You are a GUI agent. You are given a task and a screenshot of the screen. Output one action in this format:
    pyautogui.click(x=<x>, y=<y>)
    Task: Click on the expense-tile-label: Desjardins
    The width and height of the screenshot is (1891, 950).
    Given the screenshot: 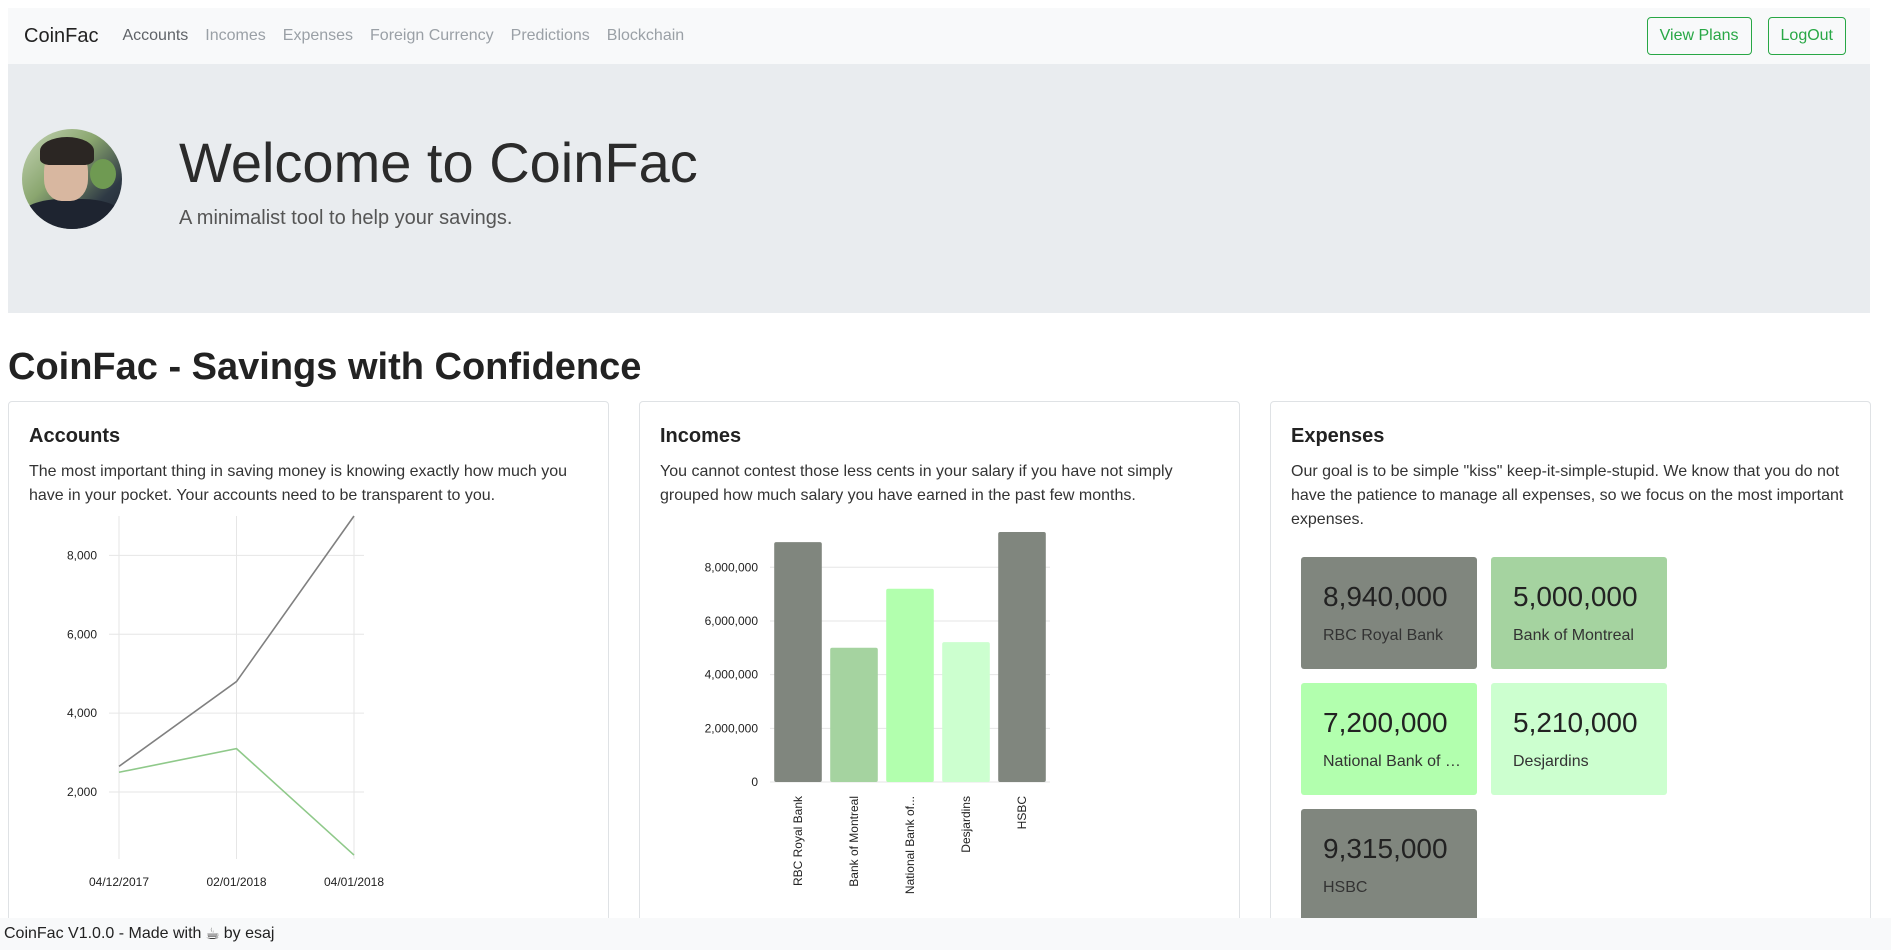 What is the action you would take?
    pyautogui.click(x=1551, y=761)
    